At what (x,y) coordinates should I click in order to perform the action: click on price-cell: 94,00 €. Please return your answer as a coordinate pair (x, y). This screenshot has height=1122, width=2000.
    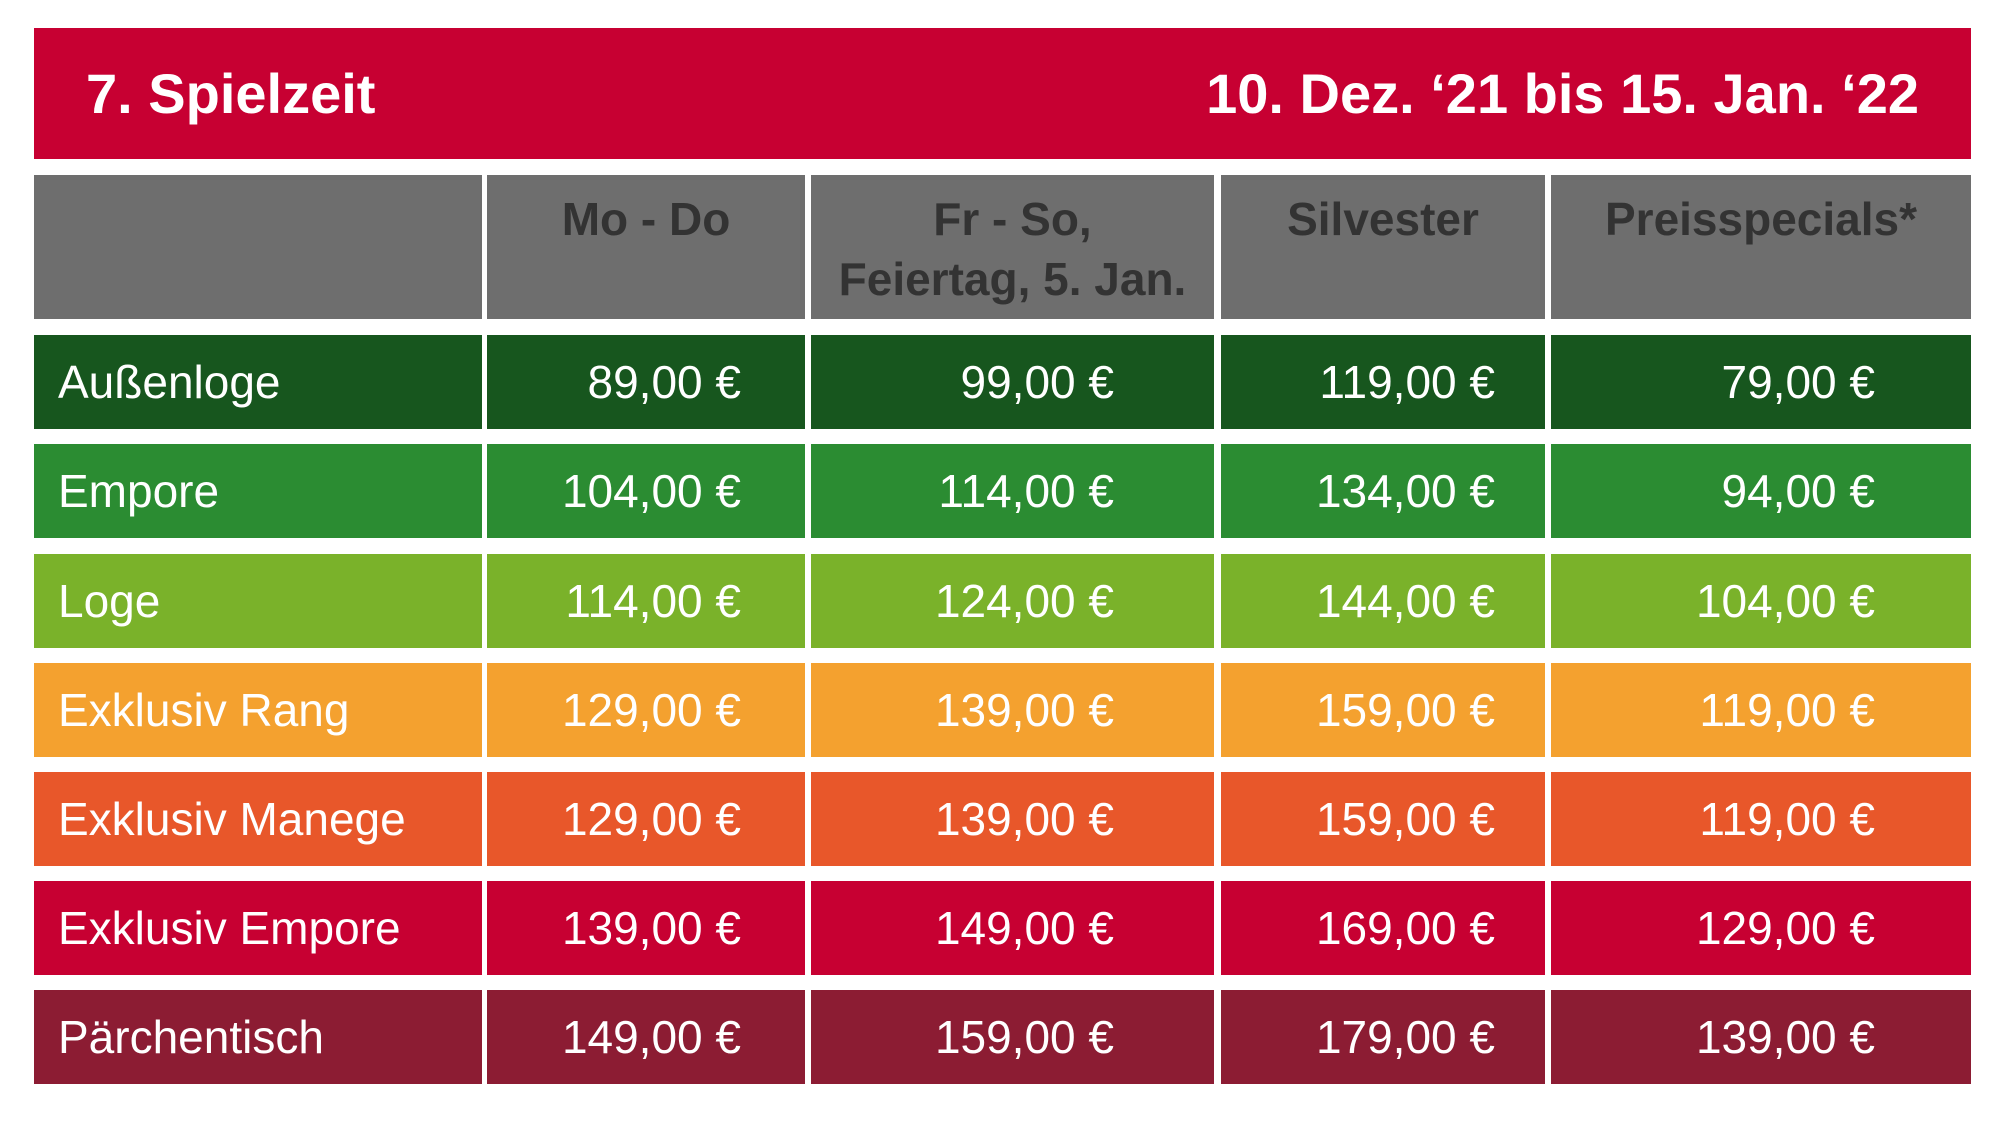
    Looking at the image, I should click on (1761, 491).